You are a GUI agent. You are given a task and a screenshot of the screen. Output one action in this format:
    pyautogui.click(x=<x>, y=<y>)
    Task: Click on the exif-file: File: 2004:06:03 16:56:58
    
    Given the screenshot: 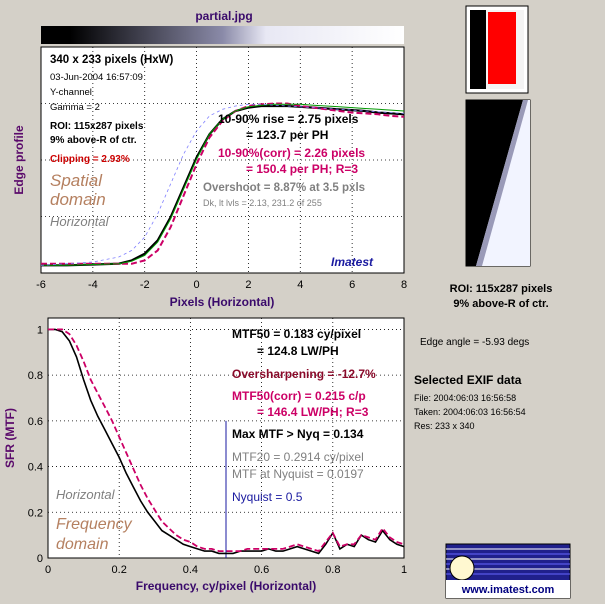 What is the action you would take?
    pyautogui.click(x=465, y=398)
    